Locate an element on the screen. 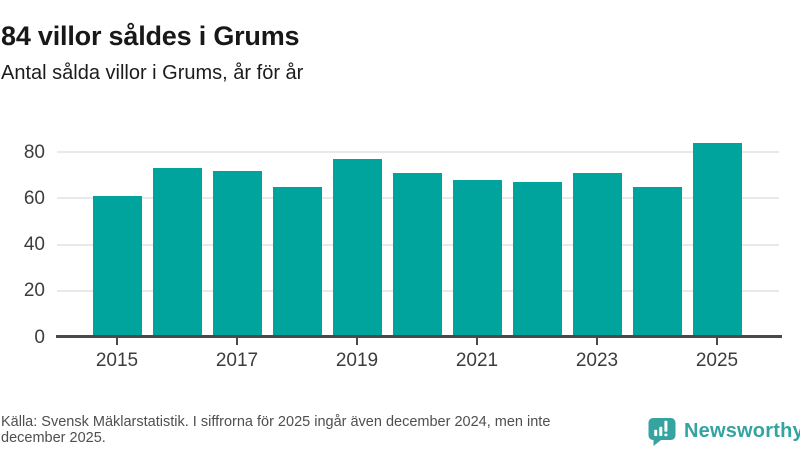 The height and width of the screenshot is (450, 800). x-axis-tick-label: 2019 is located at coordinates (357, 360).